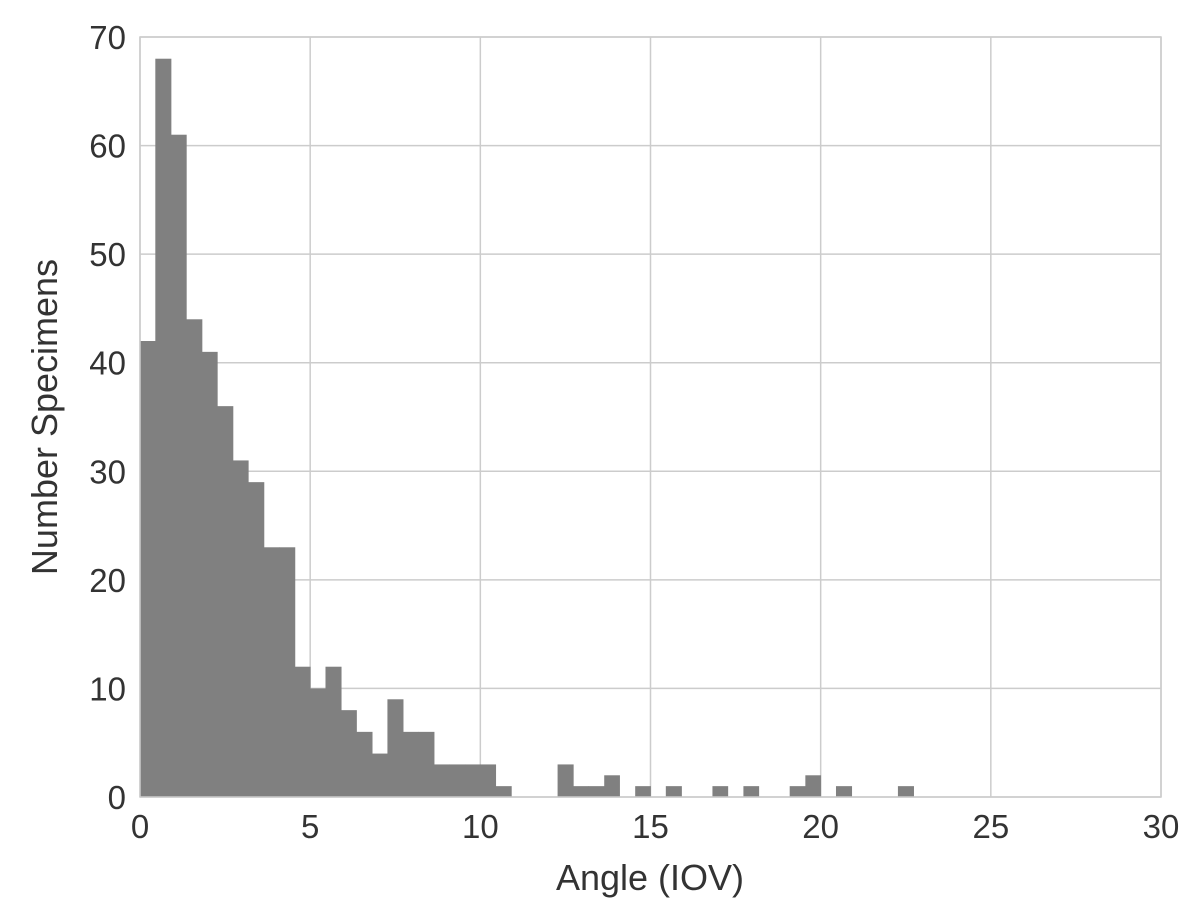  Describe the element at coordinates (107, 688) in the screenshot. I see `y-tick-label: 10` at that location.